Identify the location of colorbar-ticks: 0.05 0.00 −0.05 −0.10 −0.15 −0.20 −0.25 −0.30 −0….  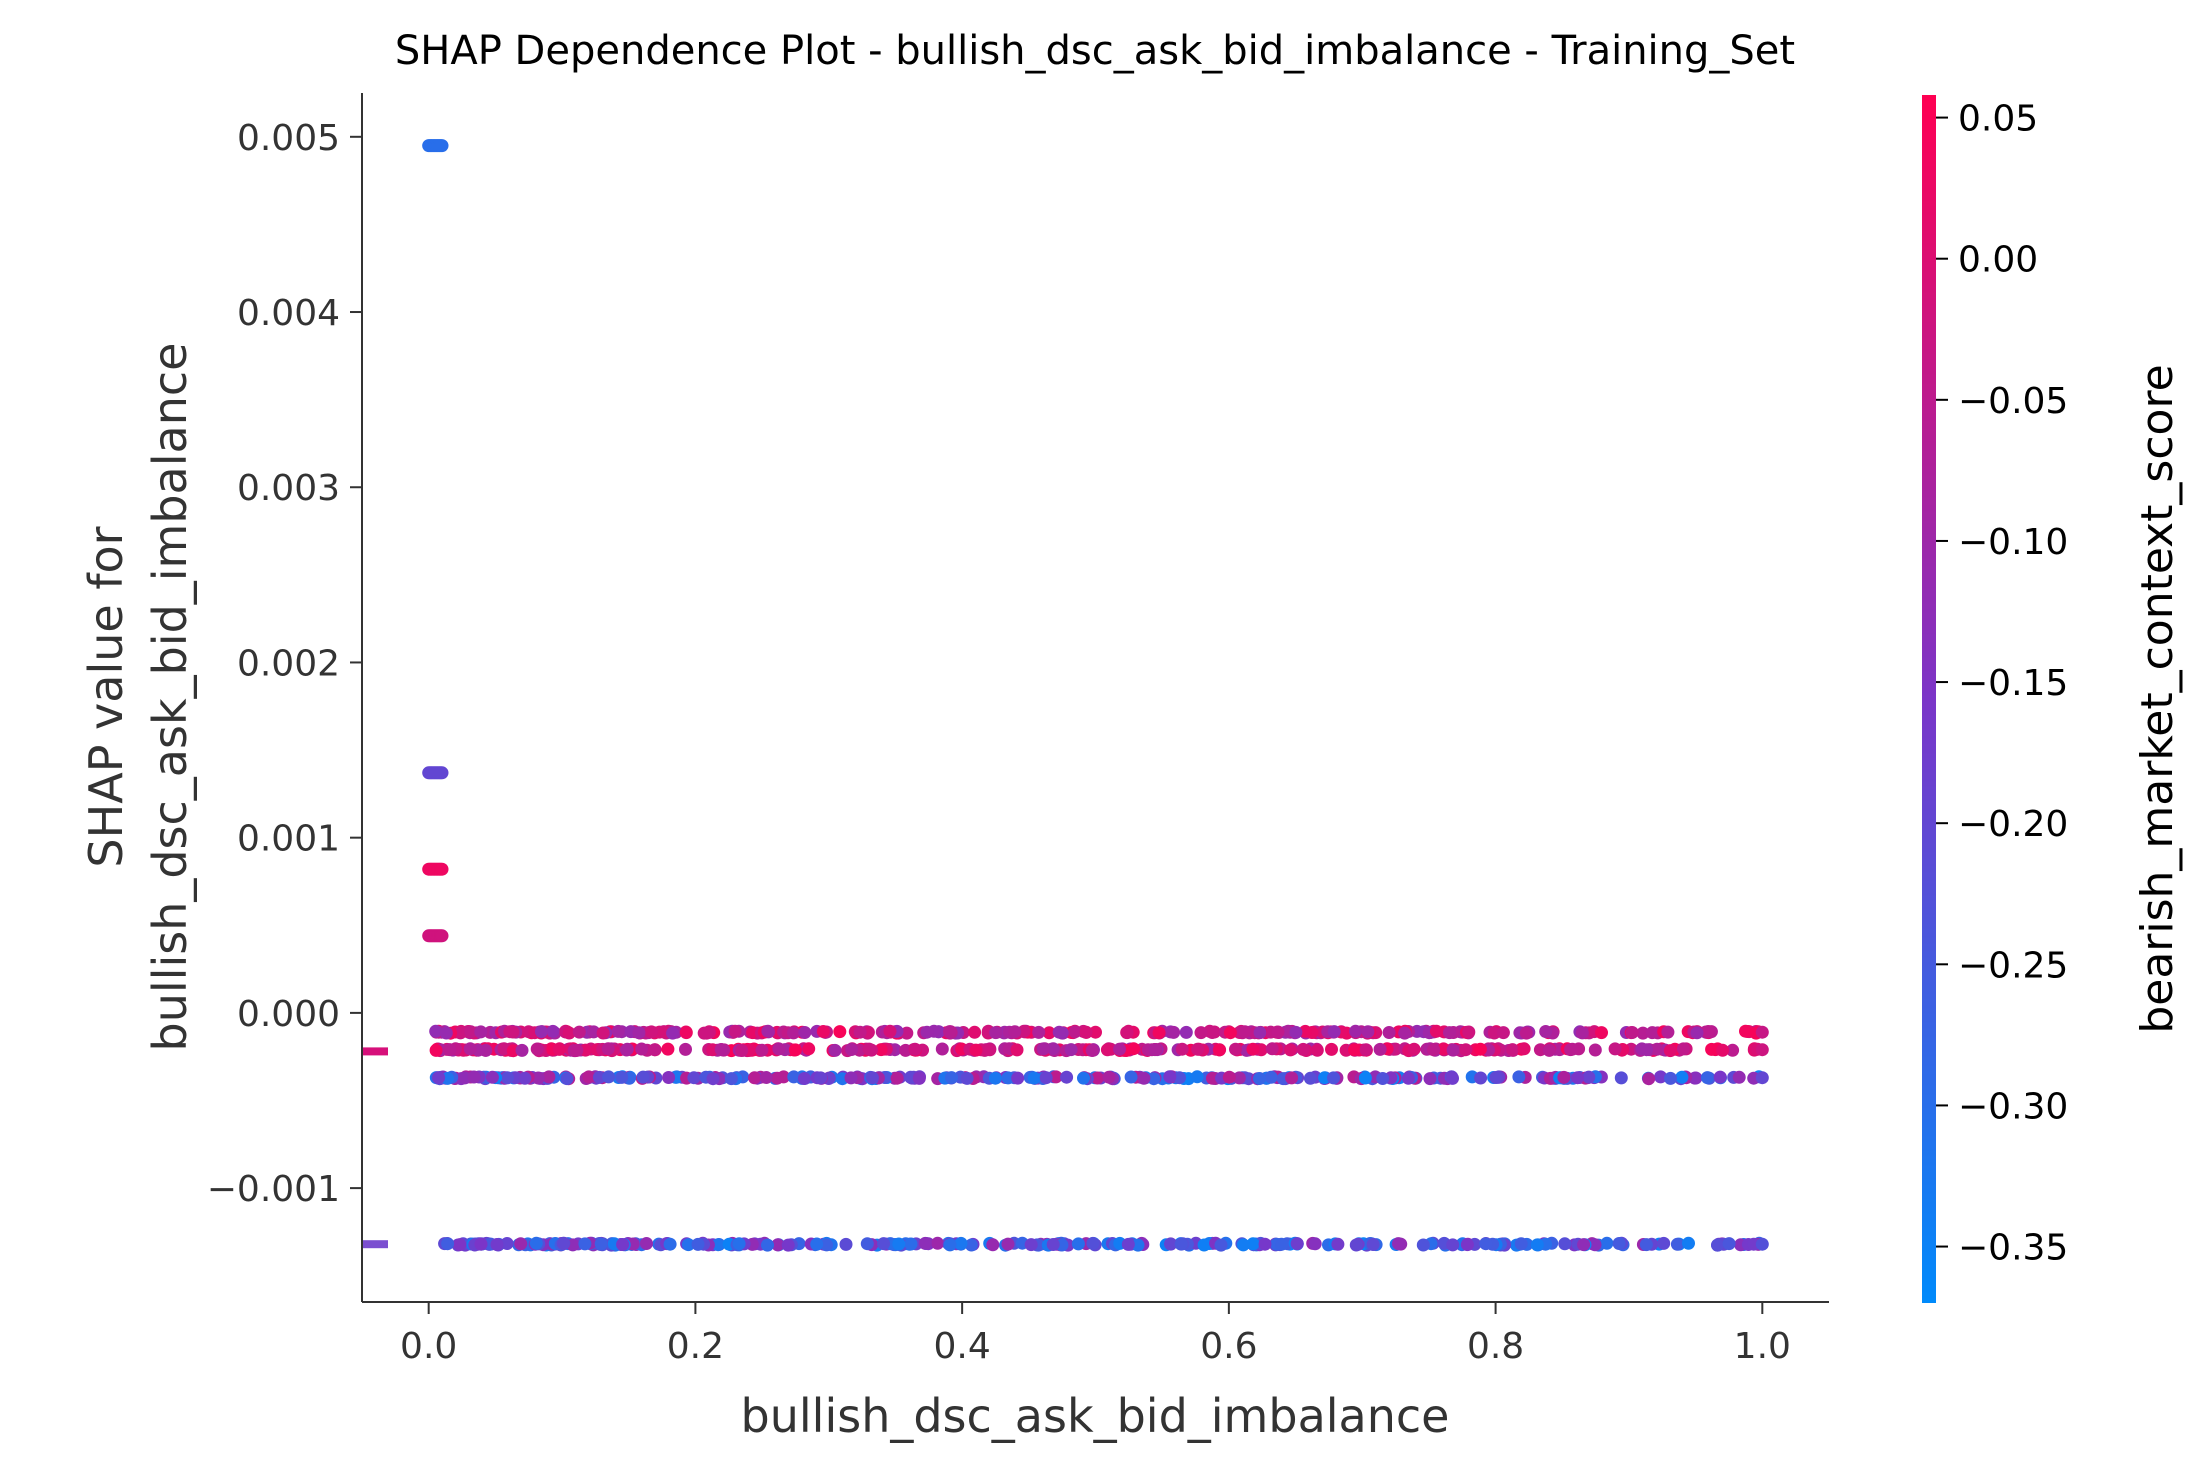
(2002, 684).